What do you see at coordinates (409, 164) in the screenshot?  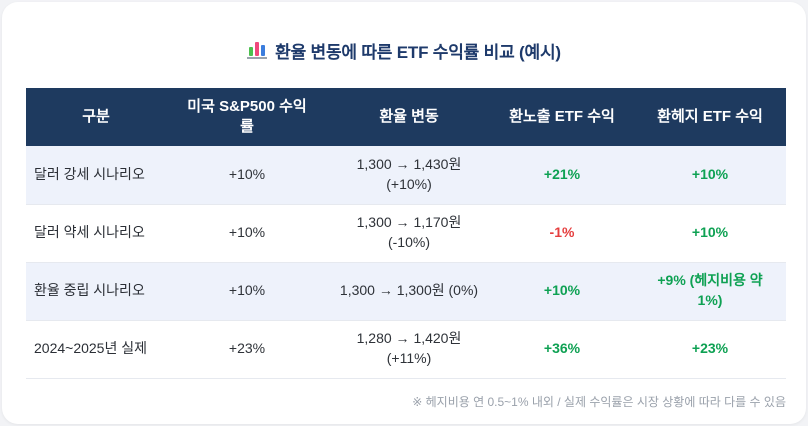 I see `fx-main: 1,300 → 1,430원` at bounding box center [409, 164].